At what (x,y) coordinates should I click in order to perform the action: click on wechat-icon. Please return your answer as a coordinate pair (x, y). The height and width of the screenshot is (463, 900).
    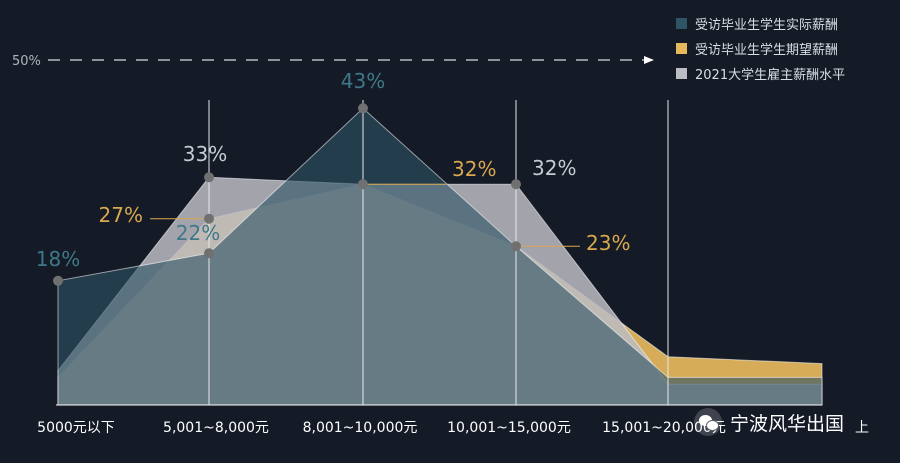
    Looking at the image, I should click on (708, 422).